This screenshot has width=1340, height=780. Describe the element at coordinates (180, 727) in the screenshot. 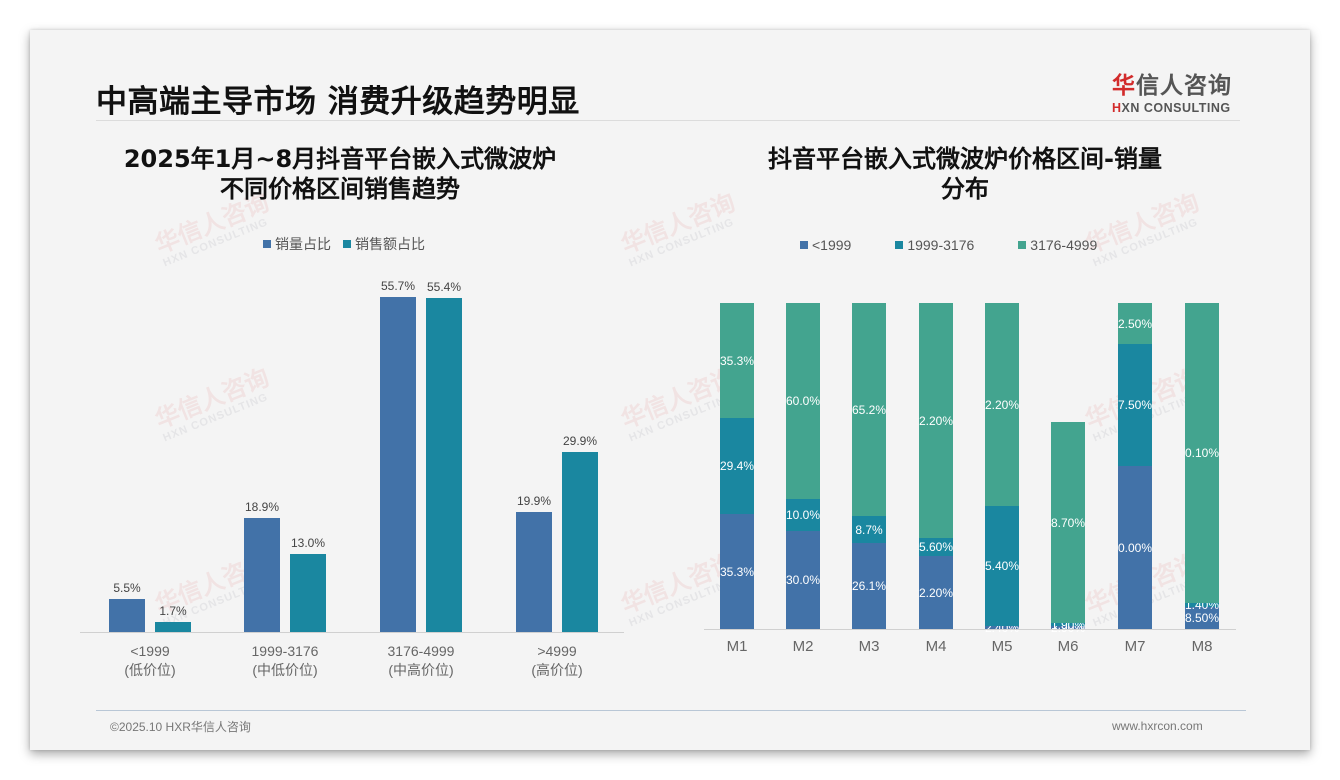

I see `footer-copyright: ©2025.10 HXR华信人咨询` at that location.